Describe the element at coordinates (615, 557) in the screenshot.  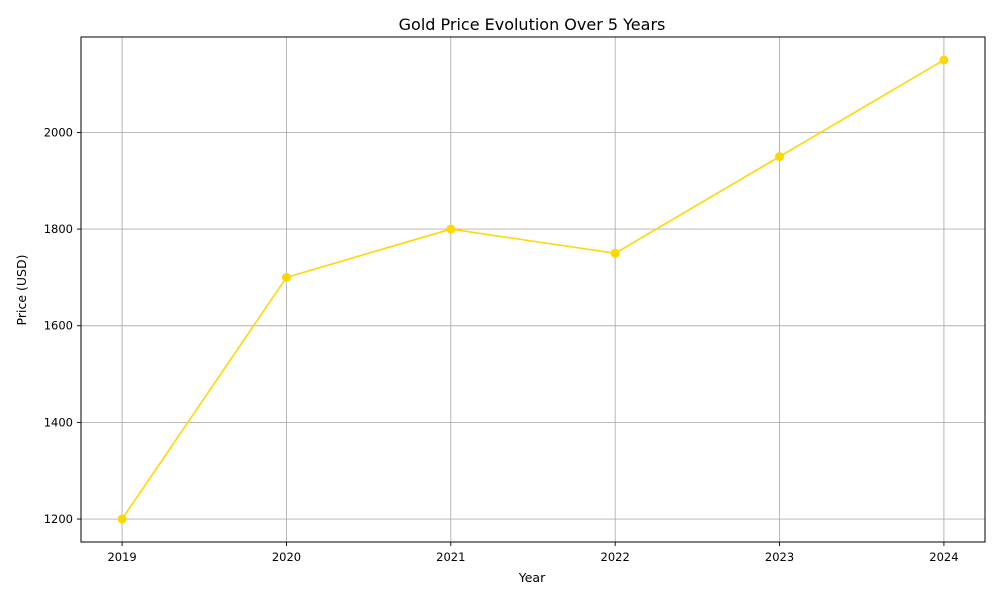
I see `x-tick-label: 2022` at that location.